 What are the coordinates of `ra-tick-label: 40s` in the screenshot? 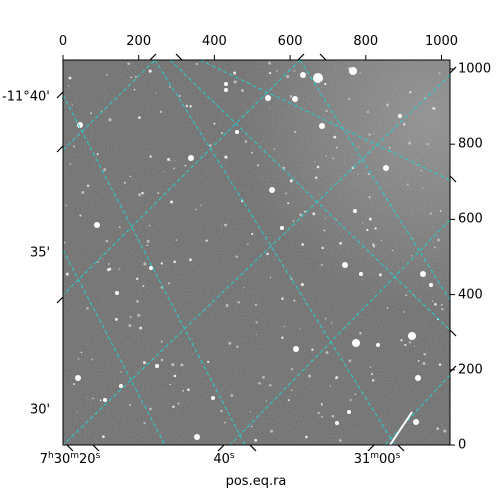 It's located at (224, 459).